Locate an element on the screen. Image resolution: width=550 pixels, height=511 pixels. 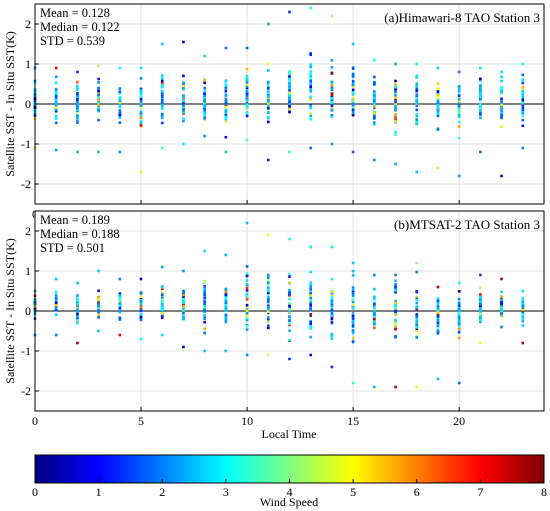
panel-title: (a)Himawari-8 TAO Station 3 is located at coordinates (462, 17).